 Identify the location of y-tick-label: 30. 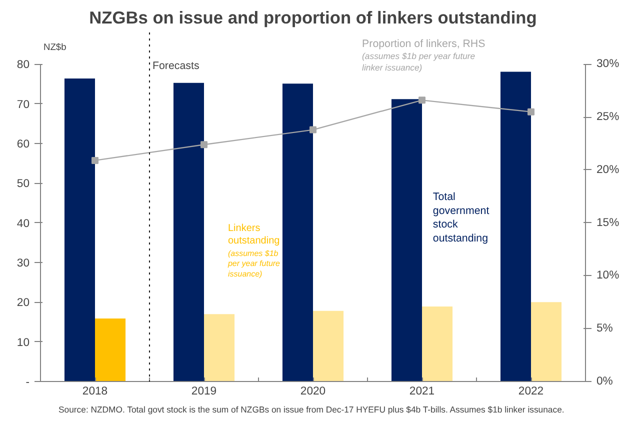
(23, 264).